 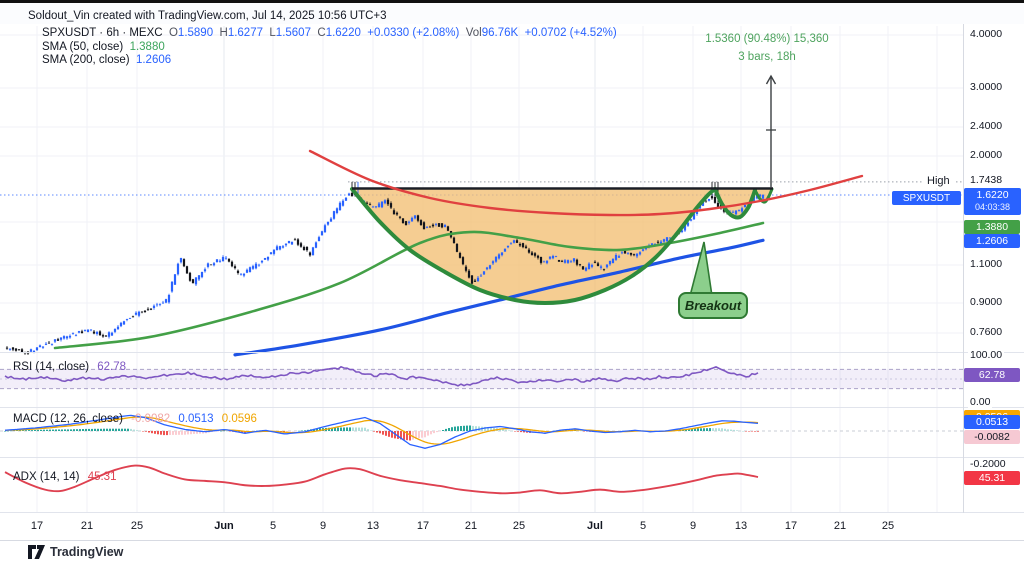 I want to click on time-axis: 17 21 25 Jun 5 9 13 17 21 25 Jul 5 9 13 17 21 25, so click(x=512, y=526).